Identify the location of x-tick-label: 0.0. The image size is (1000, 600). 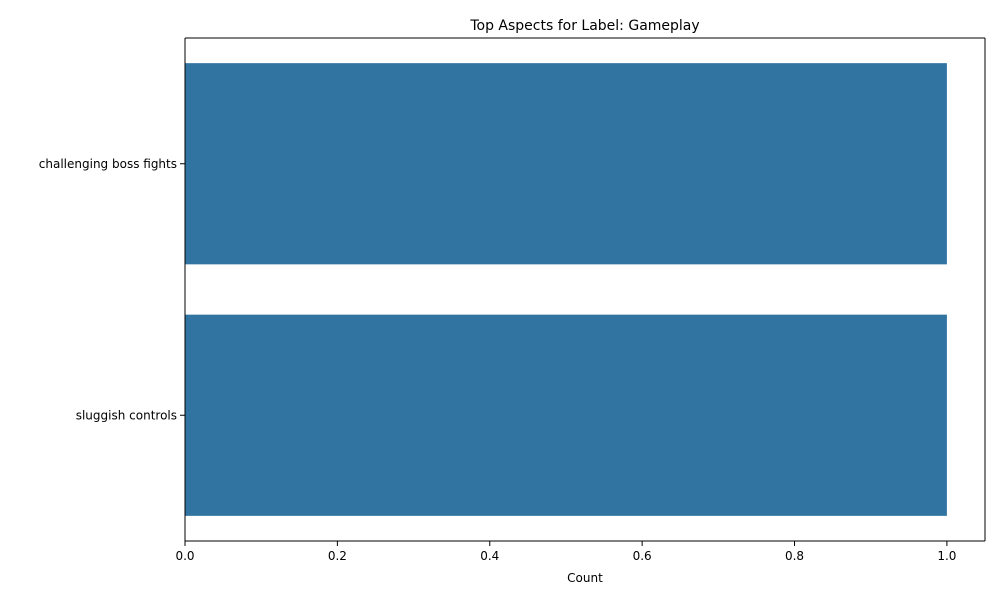
(184, 556).